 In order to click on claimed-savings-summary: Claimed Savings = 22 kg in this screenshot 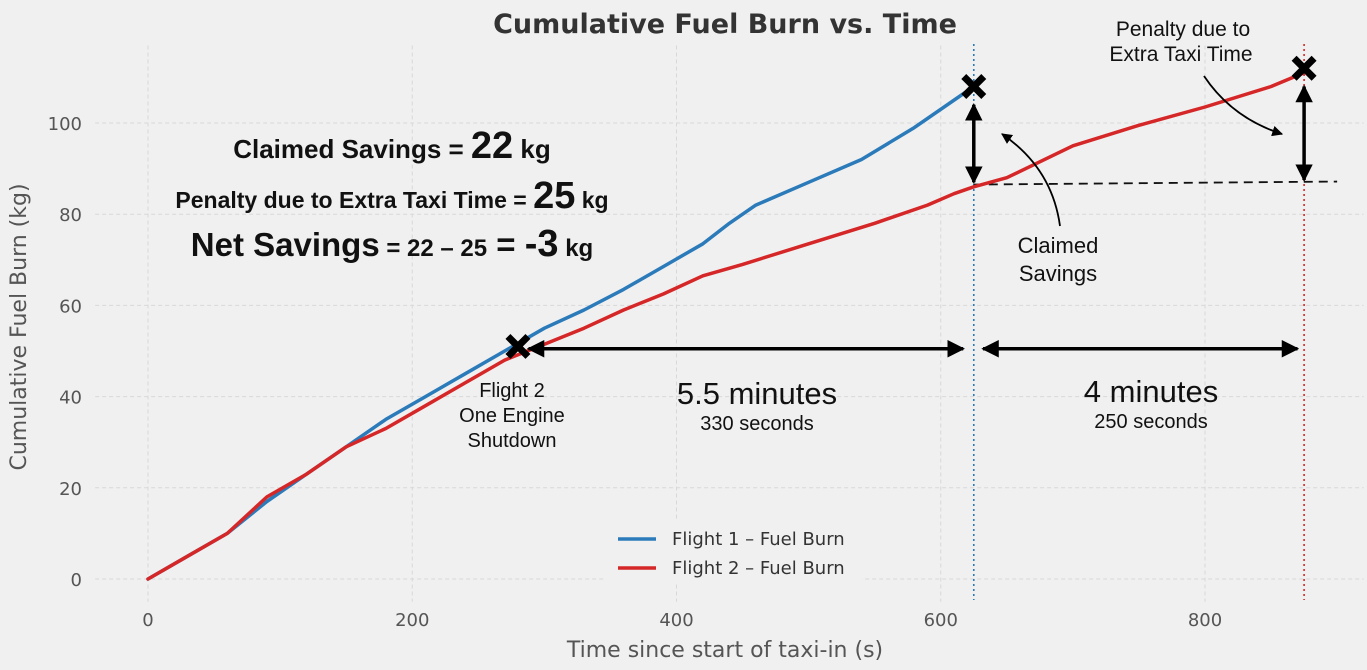, I will do `click(392, 146)`.